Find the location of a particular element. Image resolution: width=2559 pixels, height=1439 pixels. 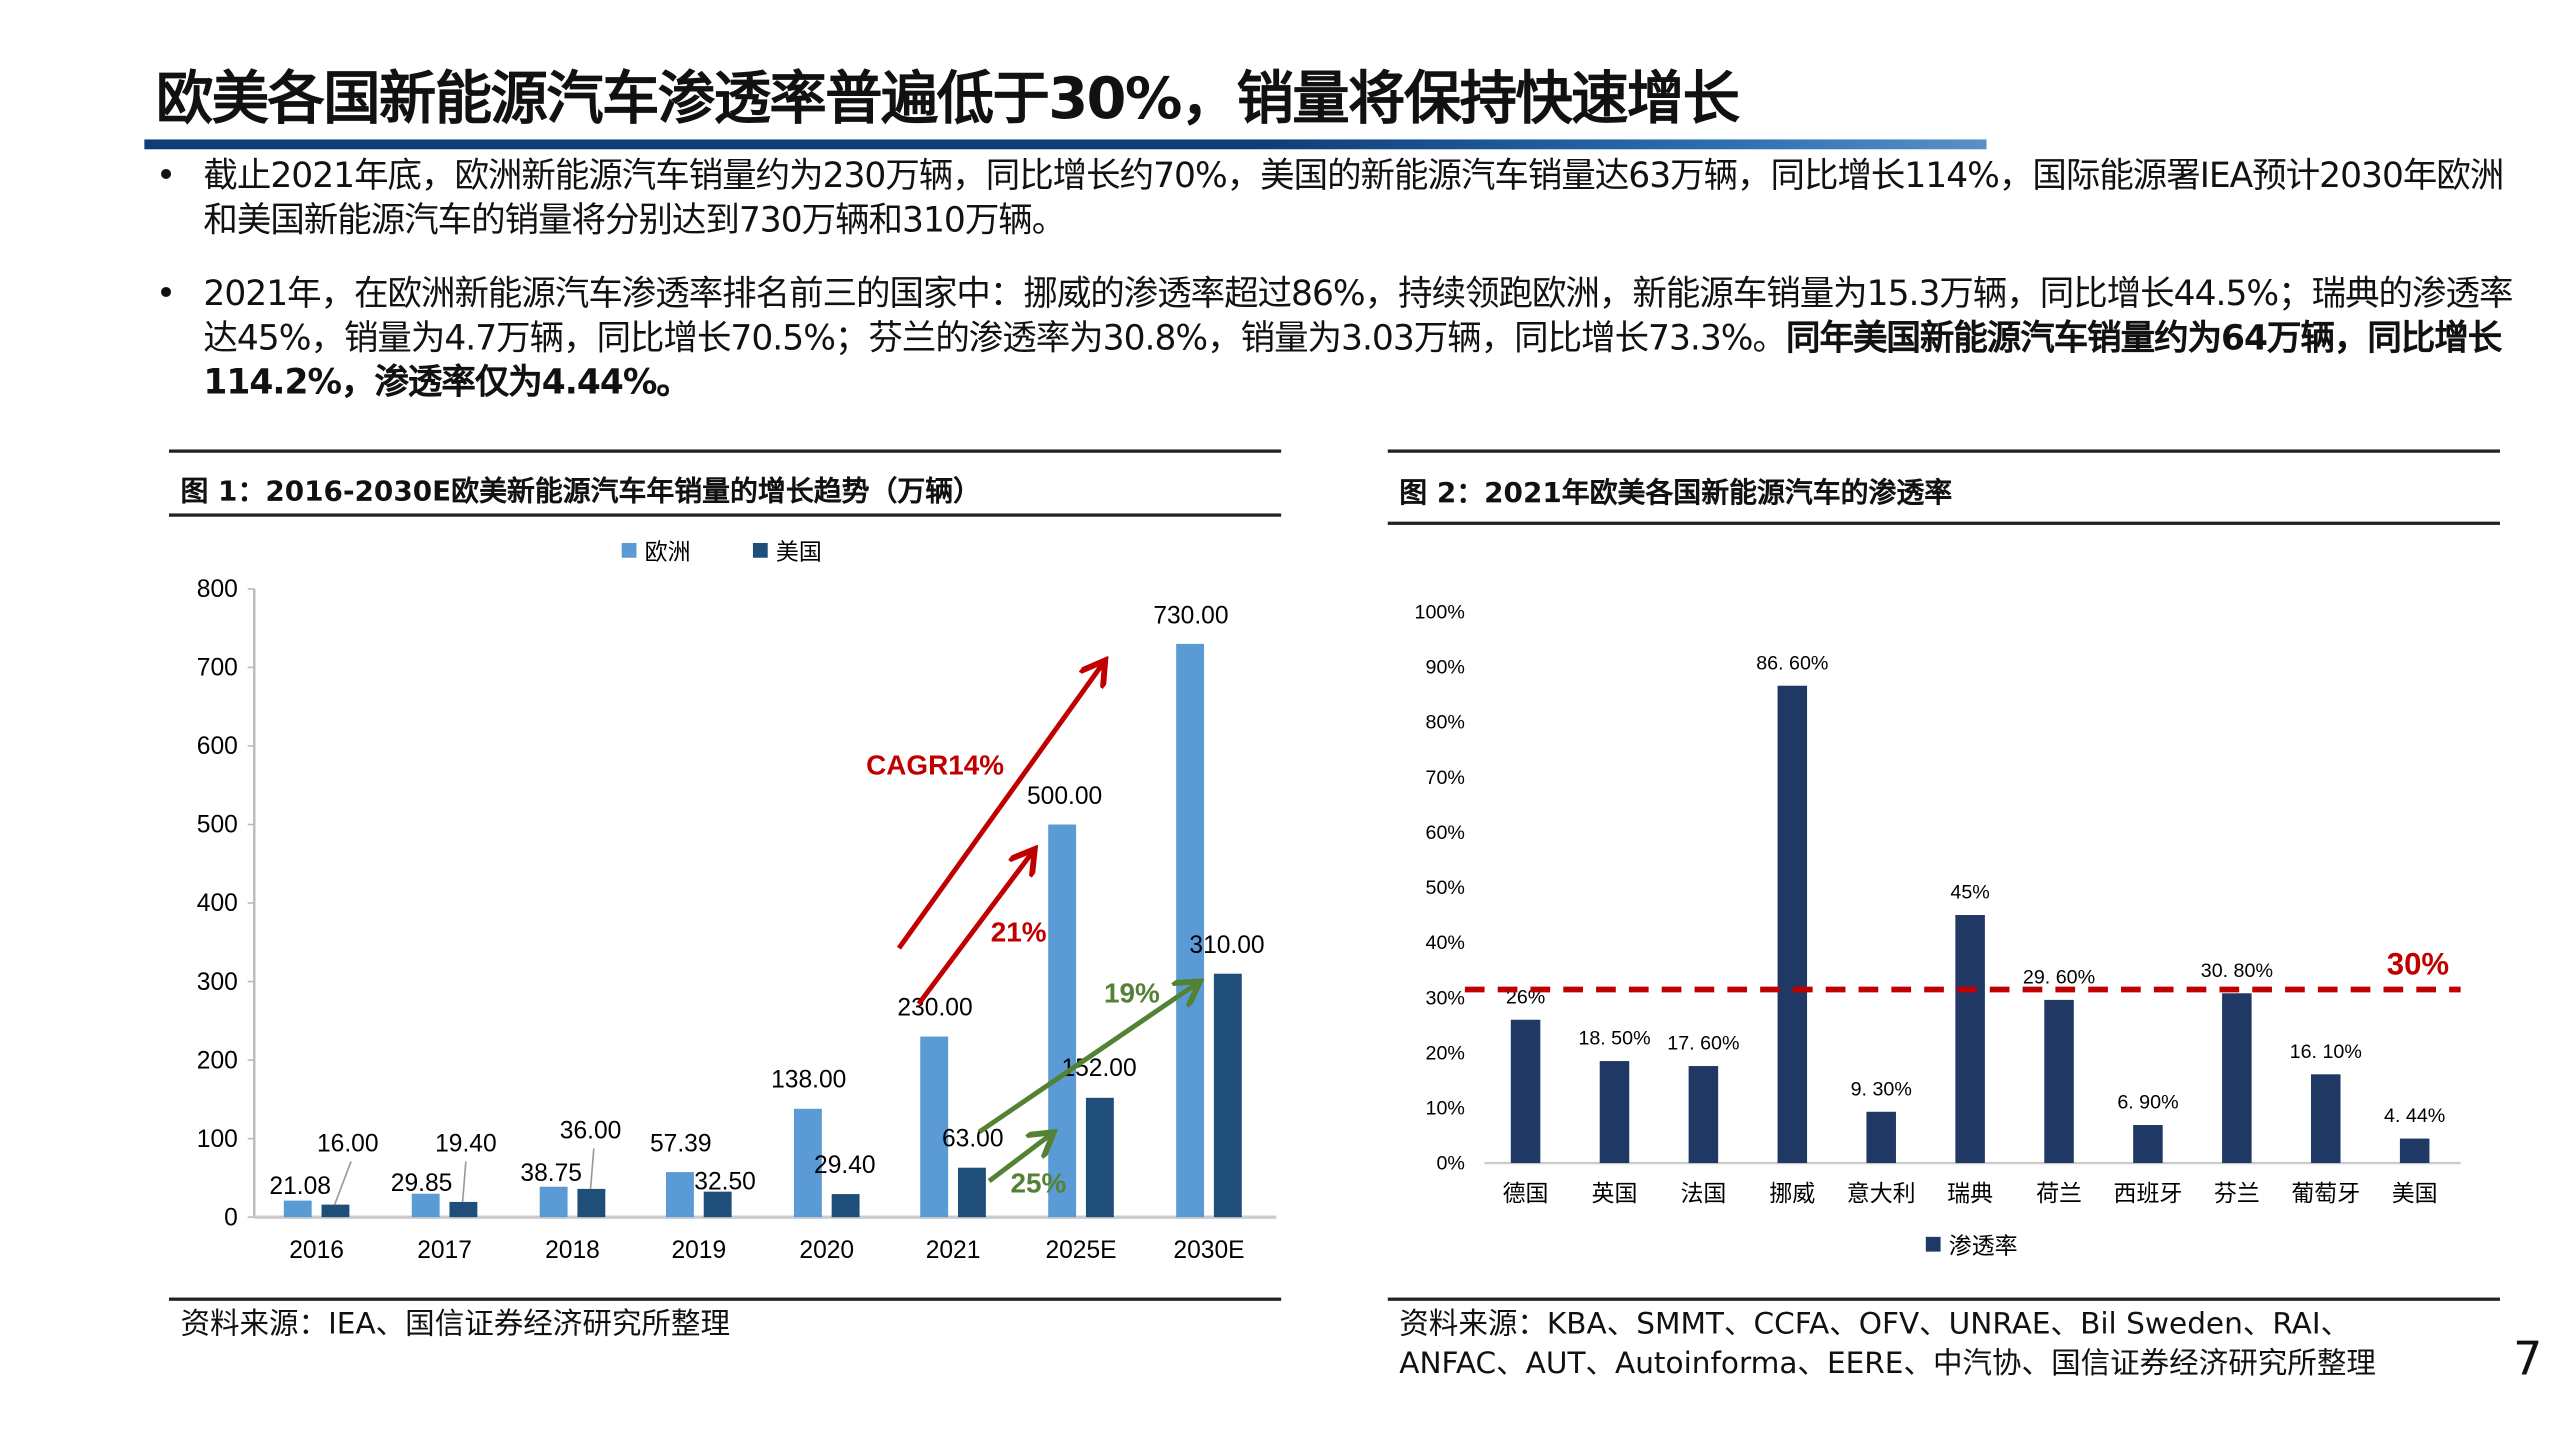

data-label: 19.40 is located at coordinates (466, 1144).